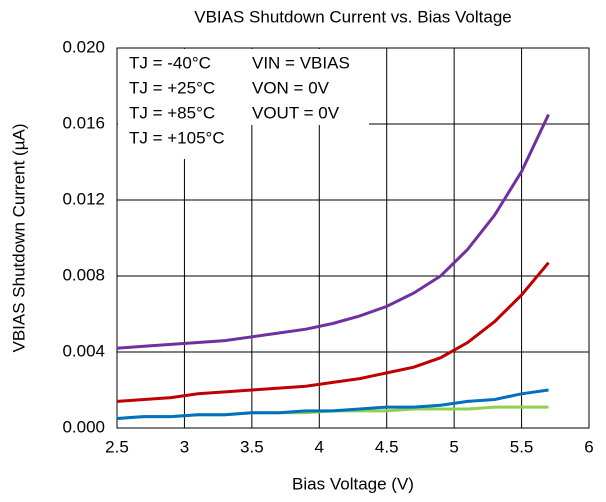 The image size is (606, 502). I want to click on x-tick-label: 4.5, so click(387, 446).